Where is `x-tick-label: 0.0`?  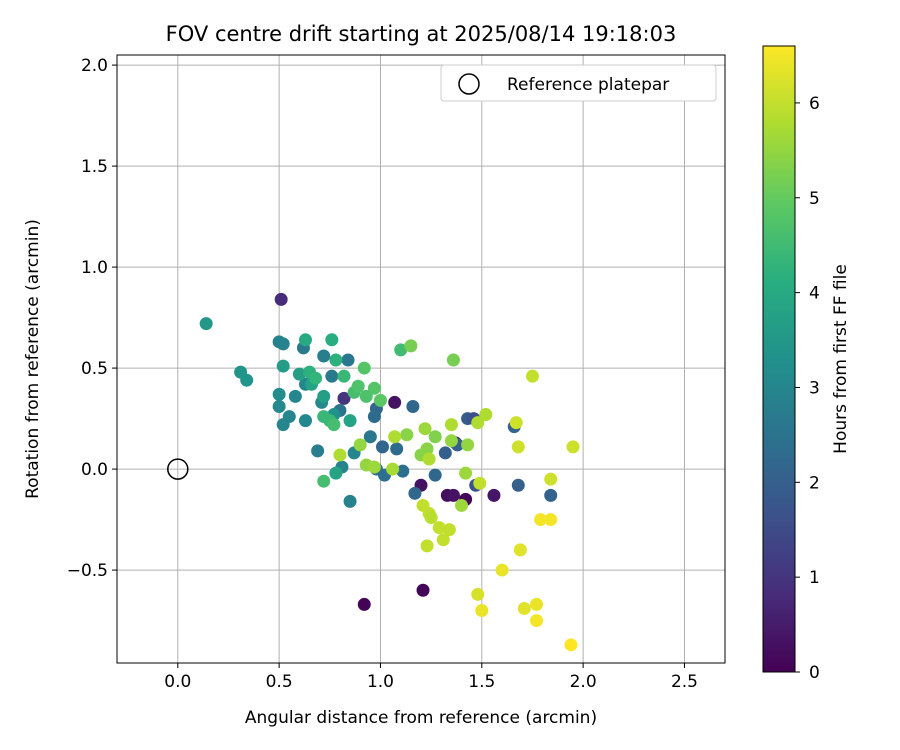
x-tick-label: 0.0 is located at coordinates (177, 682).